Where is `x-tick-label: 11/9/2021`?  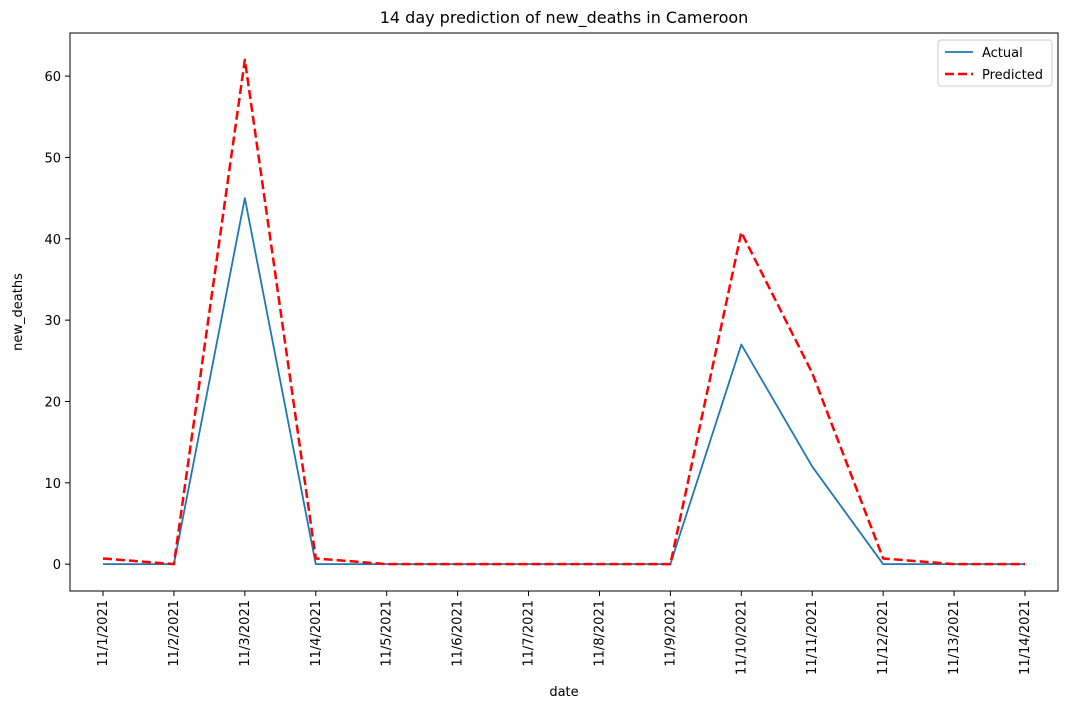 x-tick-label: 11/9/2021 is located at coordinates (670, 633).